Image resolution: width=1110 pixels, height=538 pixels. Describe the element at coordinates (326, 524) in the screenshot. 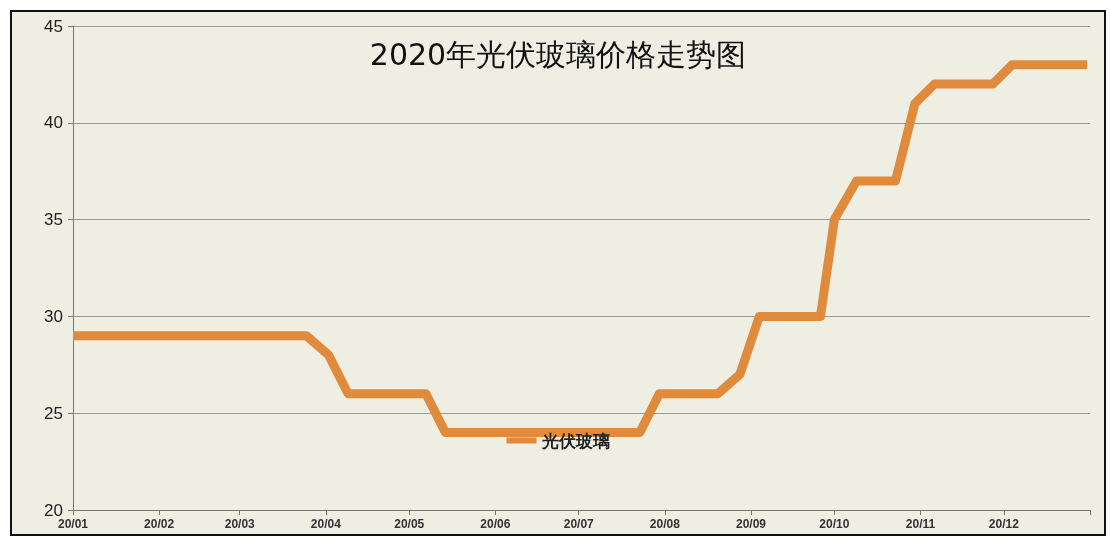

I see `x-tick-label: 20/04` at that location.